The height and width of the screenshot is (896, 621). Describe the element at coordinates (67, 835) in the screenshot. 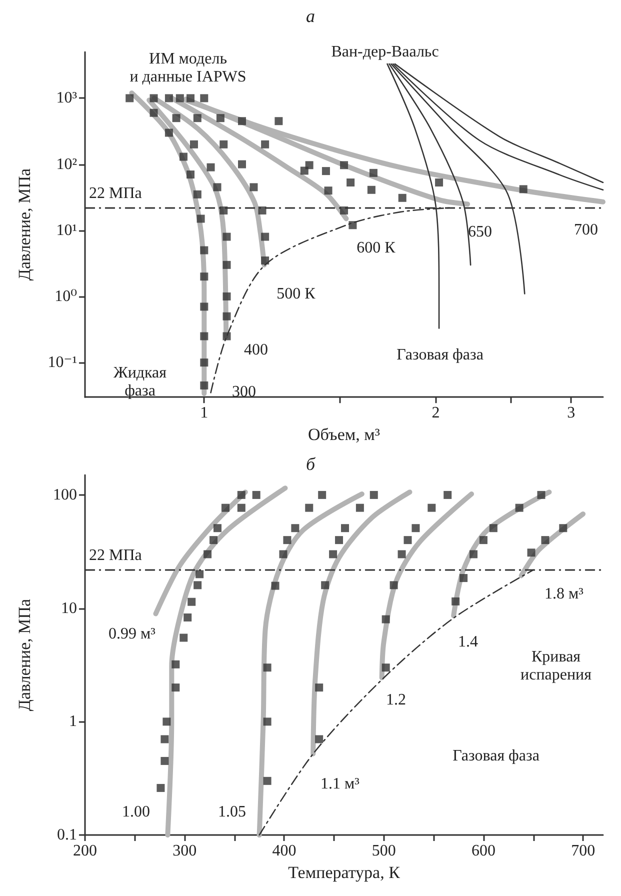

I see `y-tick-label: 0.1` at that location.